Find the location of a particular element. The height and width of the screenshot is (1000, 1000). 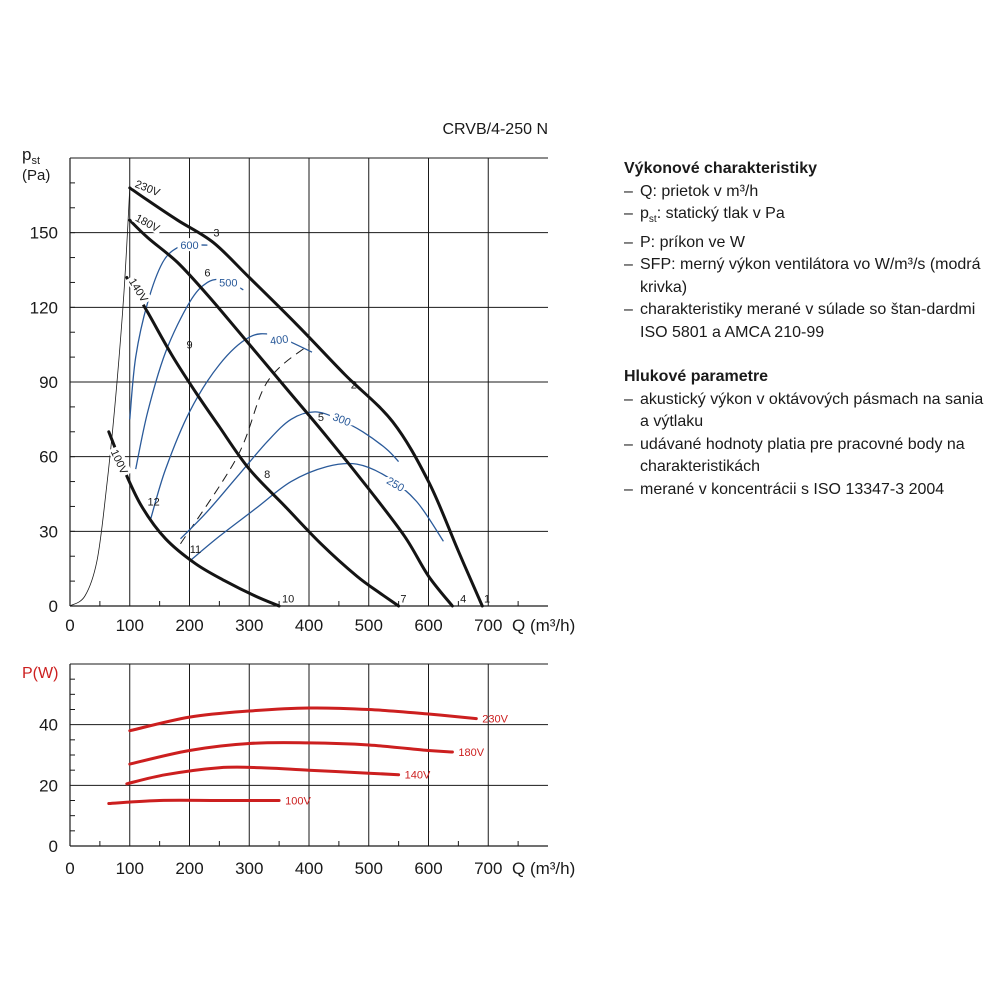

y-tick-label: 60 is located at coordinates (48, 457).